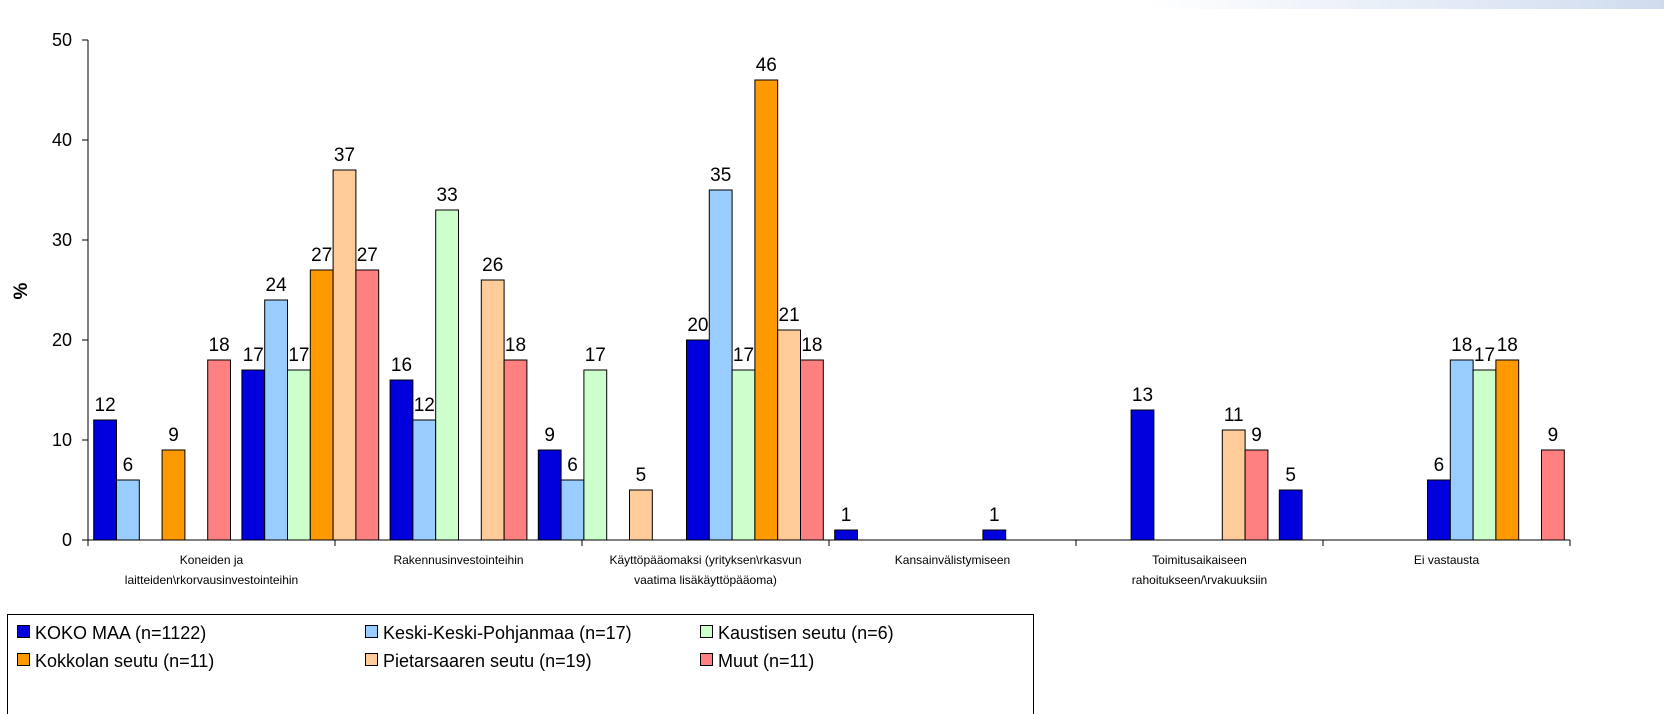  What do you see at coordinates (447, 195) in the screenshot?
I see `data-label: 33` at bounding box center [447, 195].